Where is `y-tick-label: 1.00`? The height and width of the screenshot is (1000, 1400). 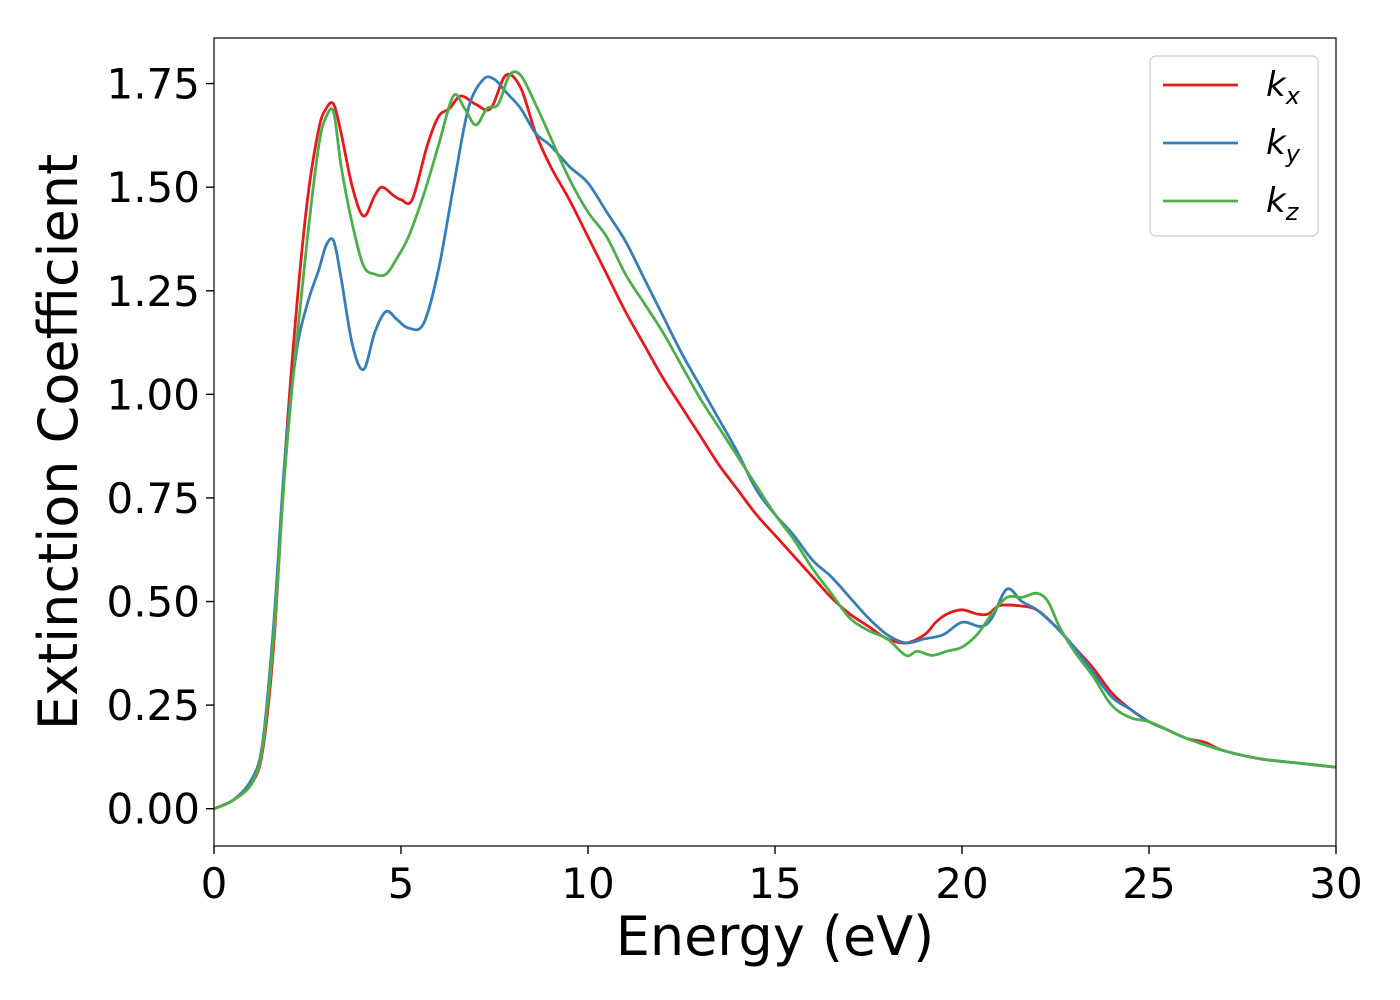 y-tick-label: 1.00 is located at coordinates (153, 394).